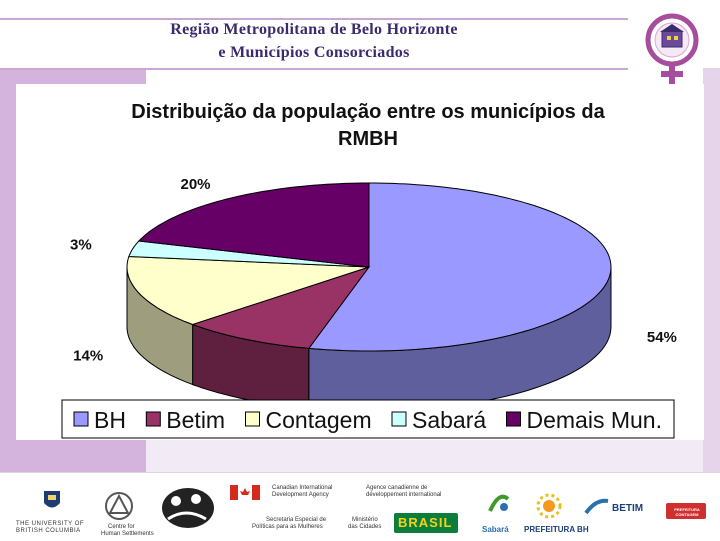 The height and width of the screenshot is (541, 720). I want to click on centre-emblem-icon, so click(119, 506).